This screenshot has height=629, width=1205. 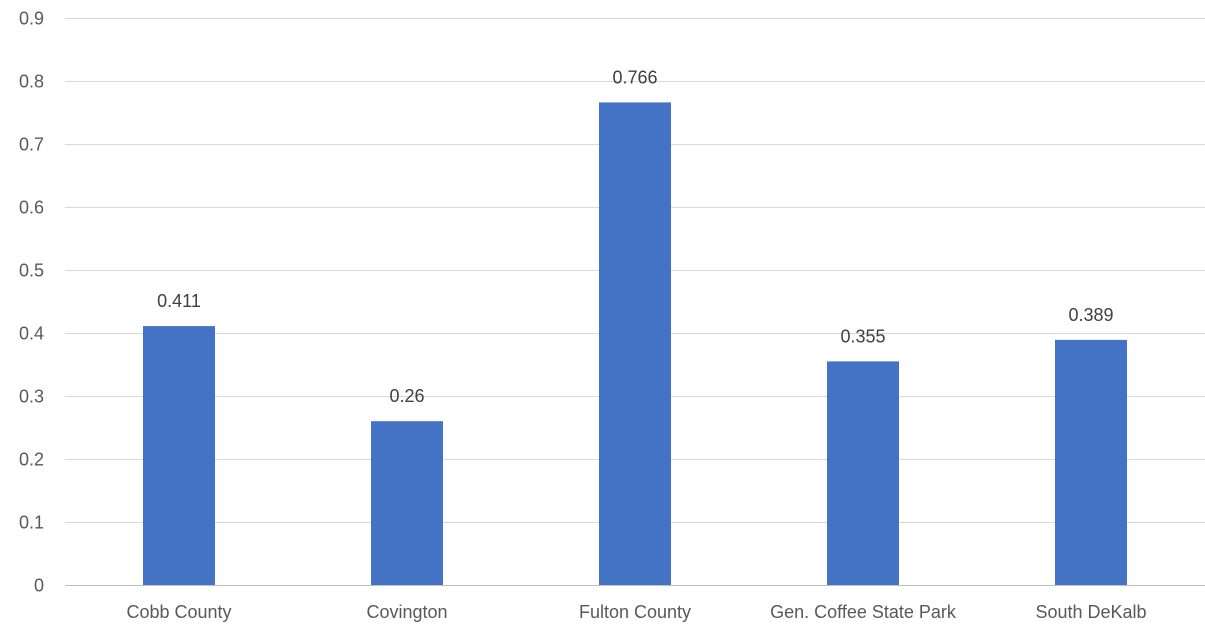 I want to click on y-tick-label: 0, so click(x=39, y=586).